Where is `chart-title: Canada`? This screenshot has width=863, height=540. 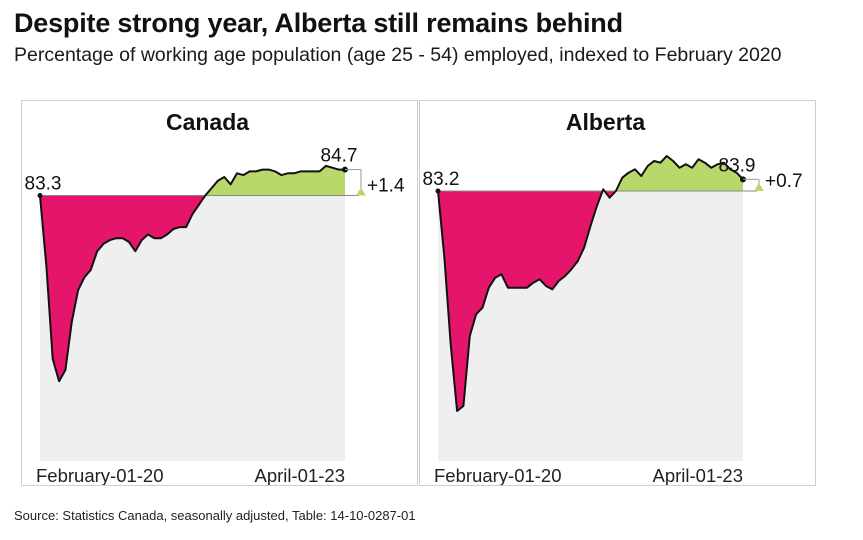
chart-title: Canada is located at coordinates (207, 122).